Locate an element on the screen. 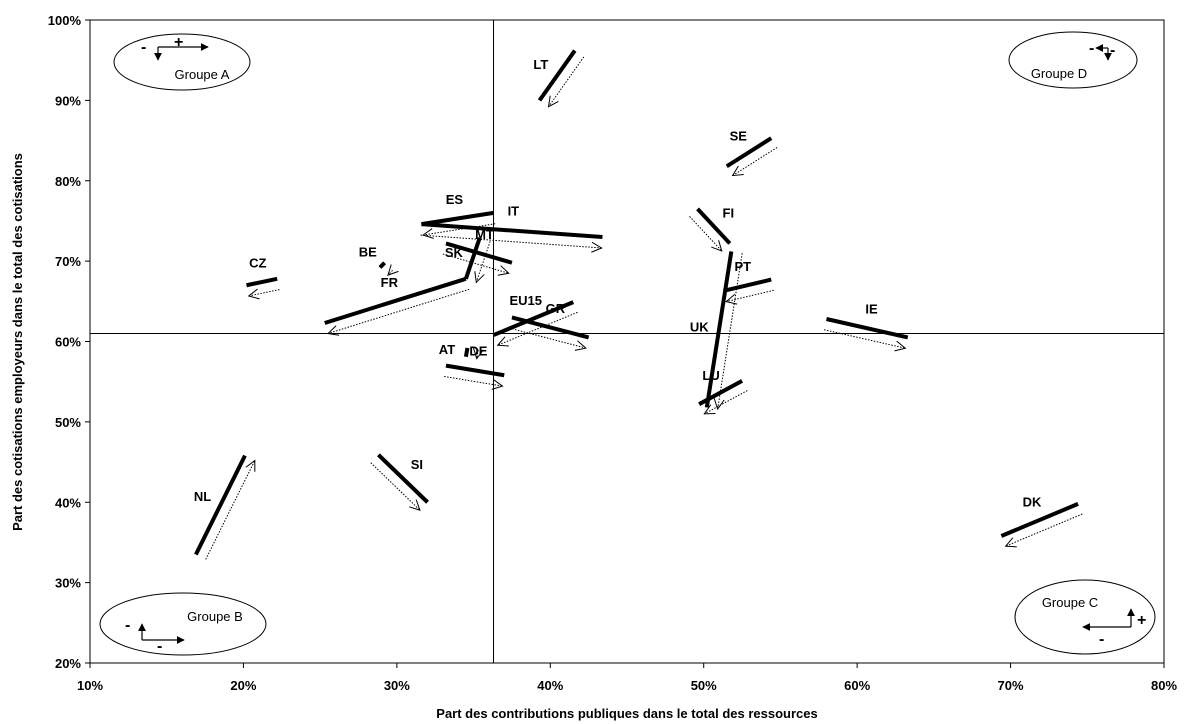 This screenshot has height=724, width=1184. trend-arrow-nl is located at coordinates (230, 510).